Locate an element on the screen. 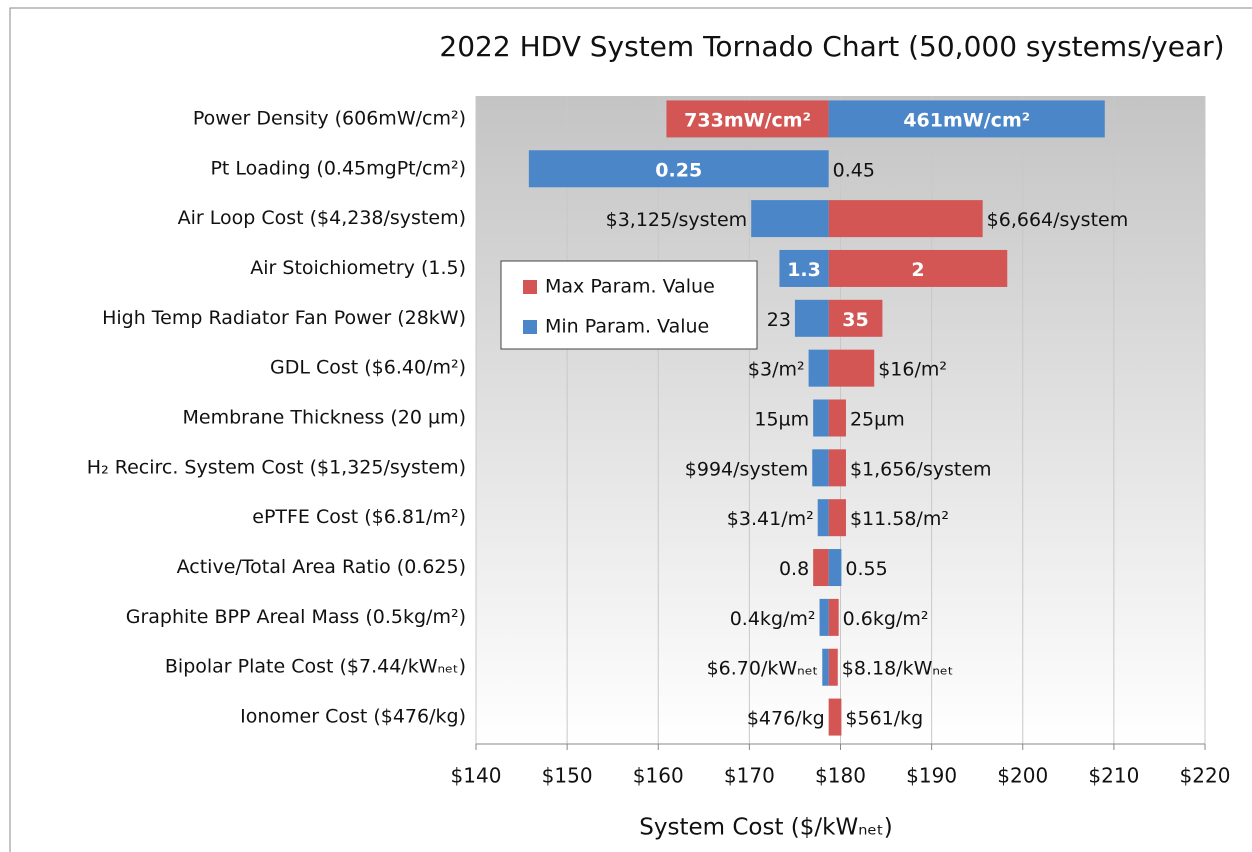 The height and width of the screenshot is (852, 1252). x-tick-label: $150 is located at coordinates (567, 776).